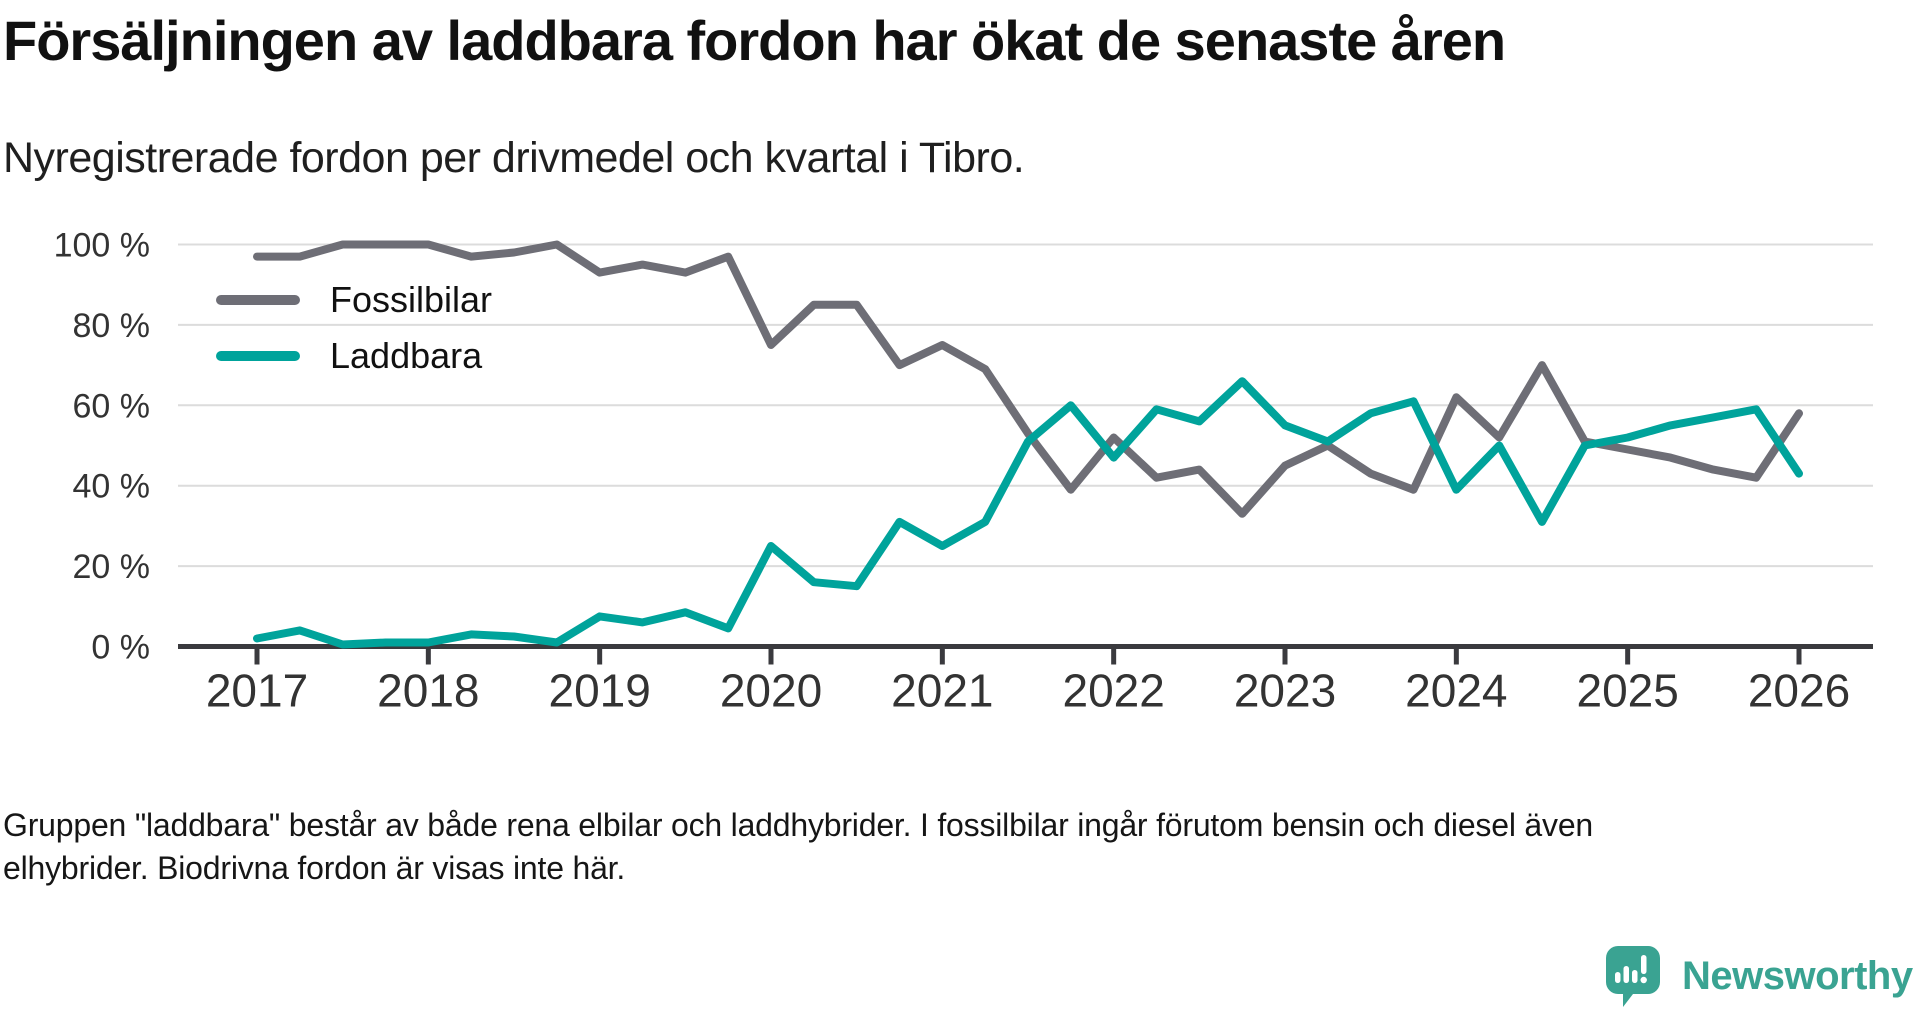  What do you see at coordinates (599, 691) in the screenshot?
I see `x-tick-label-2019: 2019` at bounding box center [599, 691].